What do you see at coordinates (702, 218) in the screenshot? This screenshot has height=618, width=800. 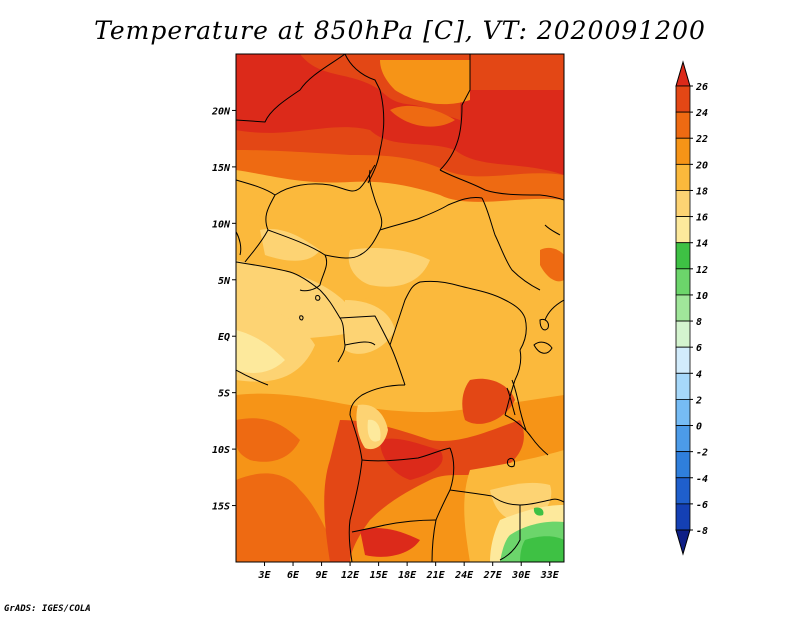 I see `colorbar-label: 16` at bounding box center [702, 218].